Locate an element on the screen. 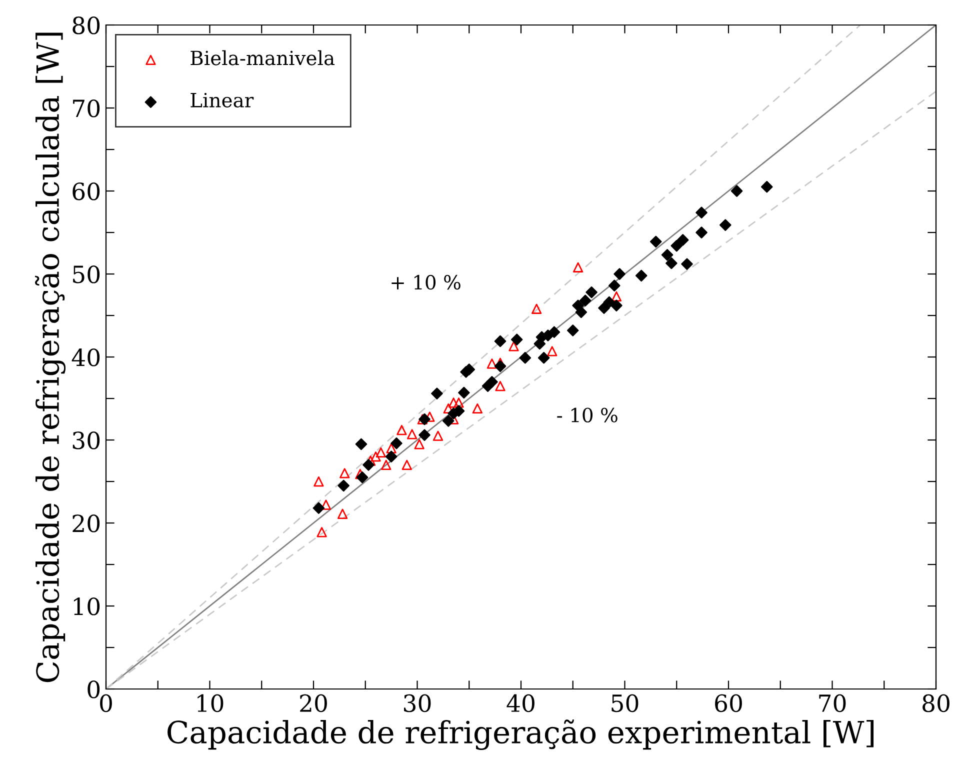 This screenshot has width=954, height=774. x-tick-label: 80 is located at coordinates (936, 703).